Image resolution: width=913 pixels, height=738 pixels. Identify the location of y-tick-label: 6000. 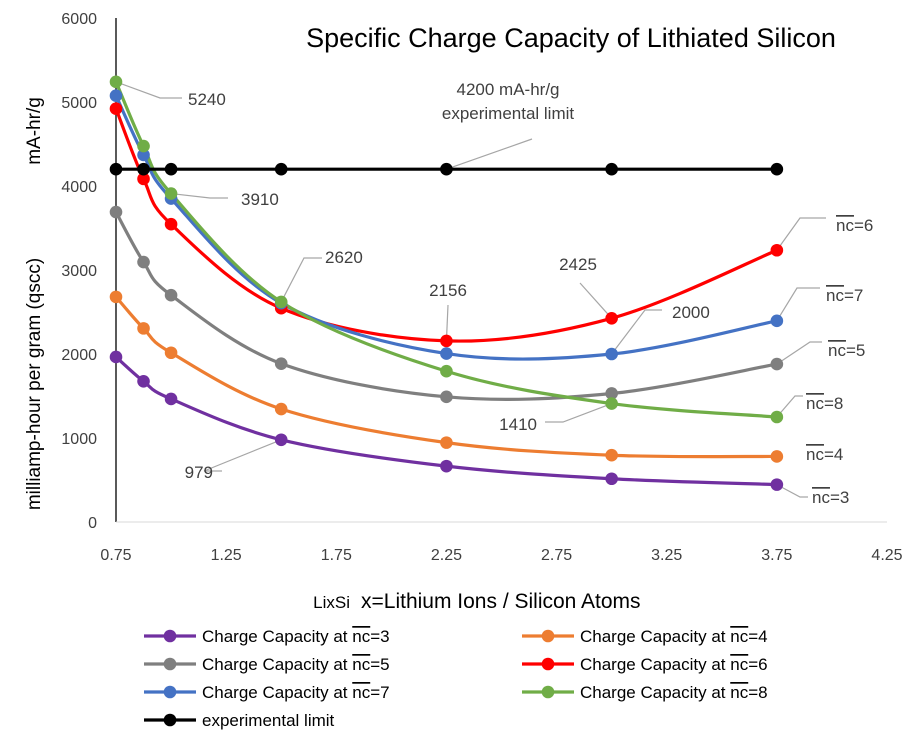
(79, 19).